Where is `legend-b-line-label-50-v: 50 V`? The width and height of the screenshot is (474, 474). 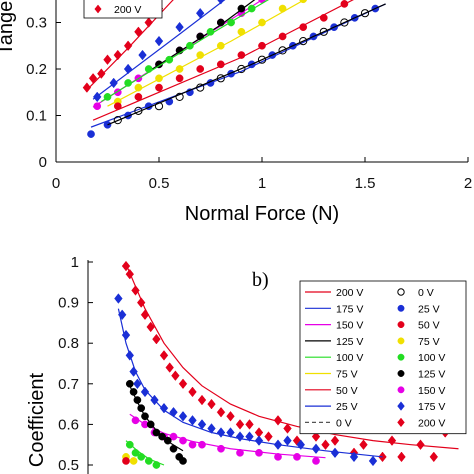 legend-b-line-label-50-v: 50 V is located at coordinates (347, 391).